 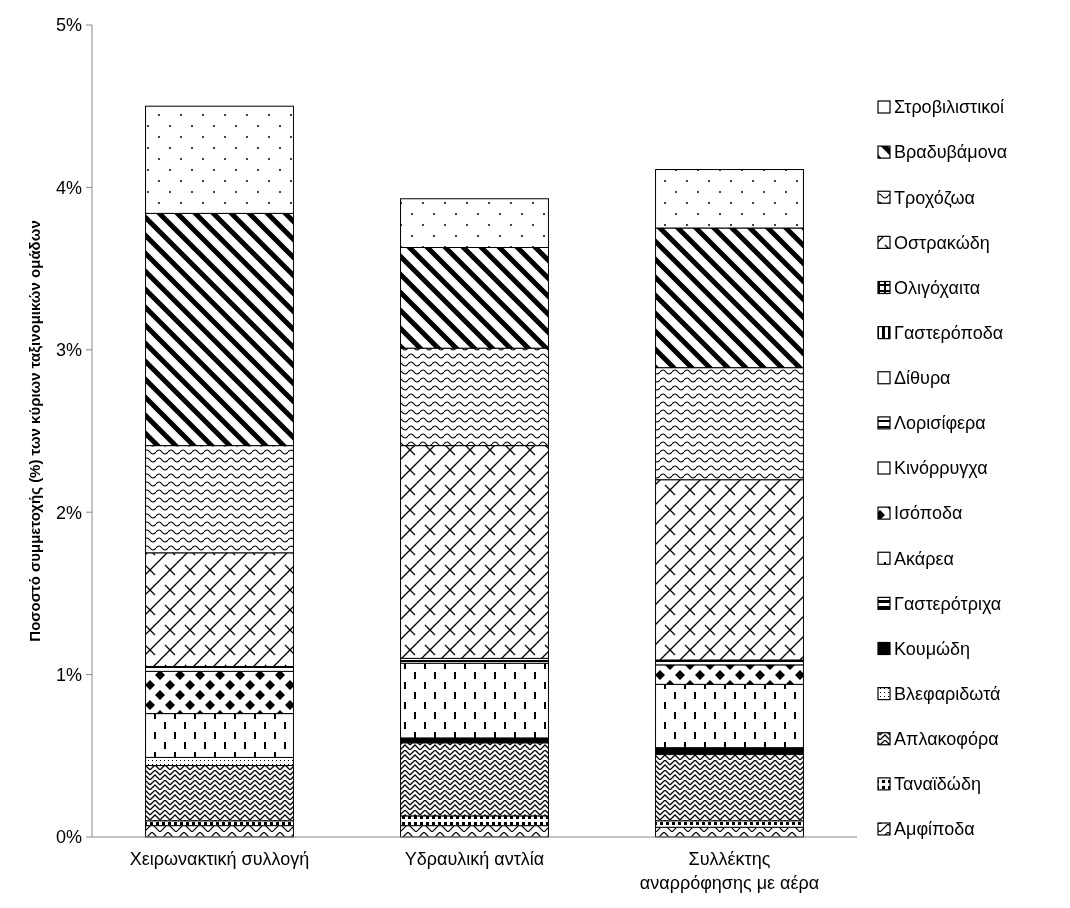 I want to click on x-tick-label: Χειρωνακτική συλλογή, so click(x=219, y=859).